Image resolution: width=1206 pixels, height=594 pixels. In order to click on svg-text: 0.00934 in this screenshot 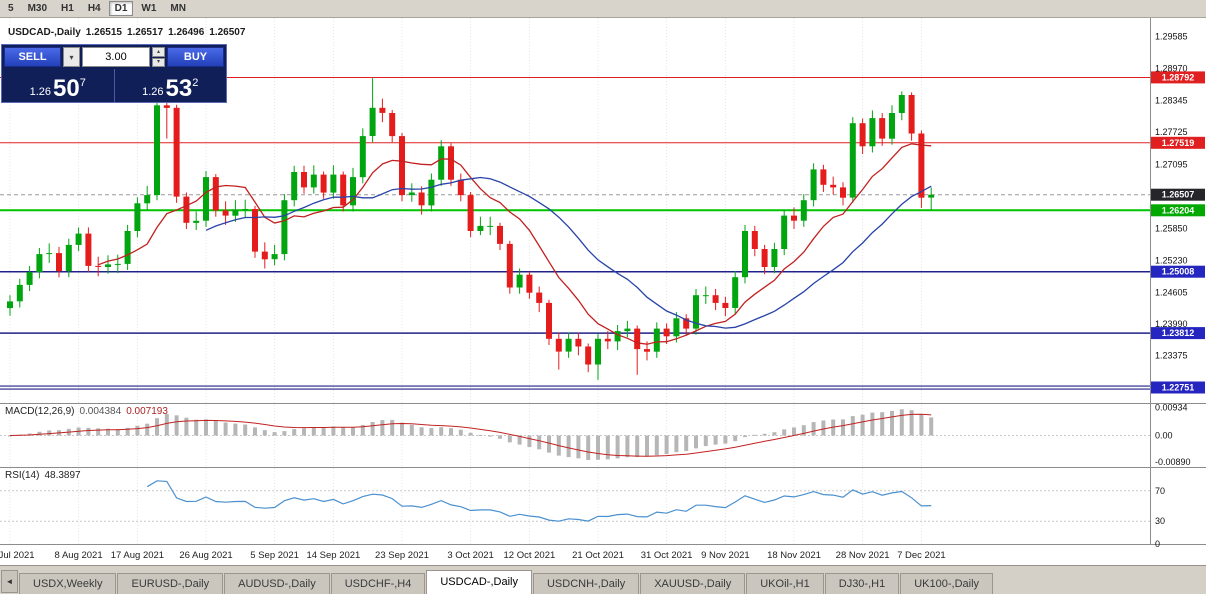, I will do `click(1171, 407)`.